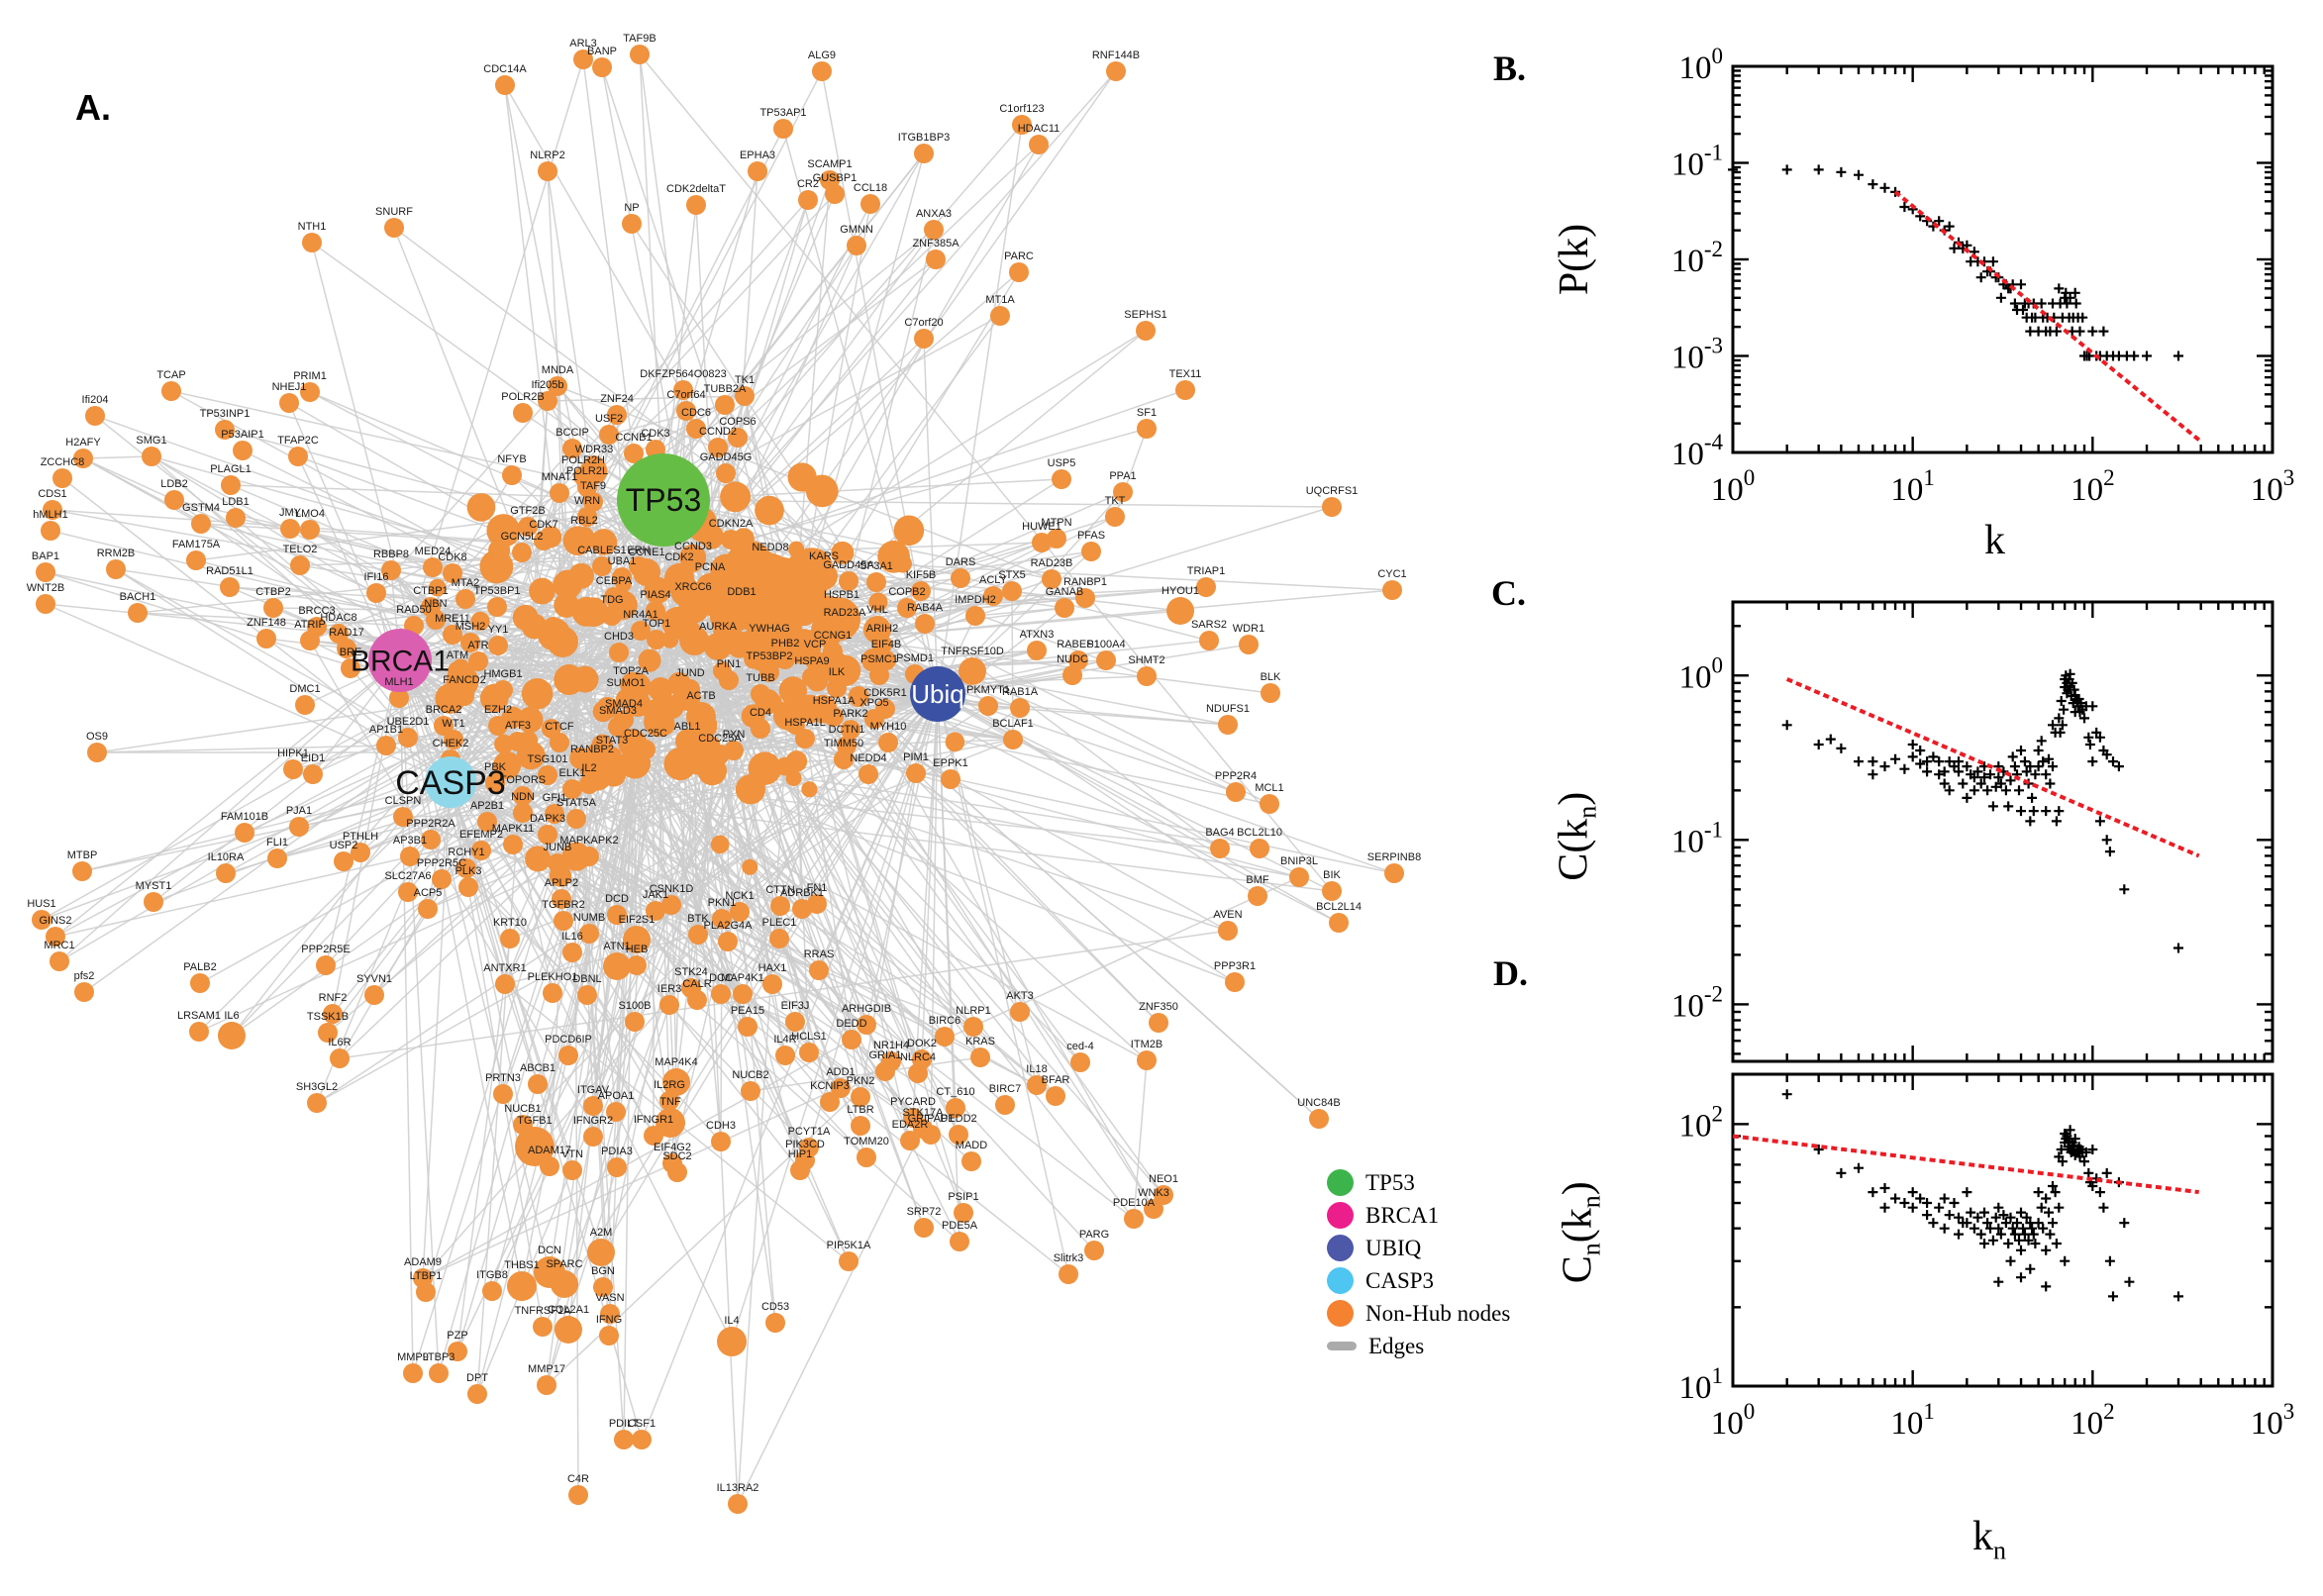  What do you see at coordinates (710, 567) in the screenshot?
I see `network-node-label: PCNA` at bounding box center [710, 567].